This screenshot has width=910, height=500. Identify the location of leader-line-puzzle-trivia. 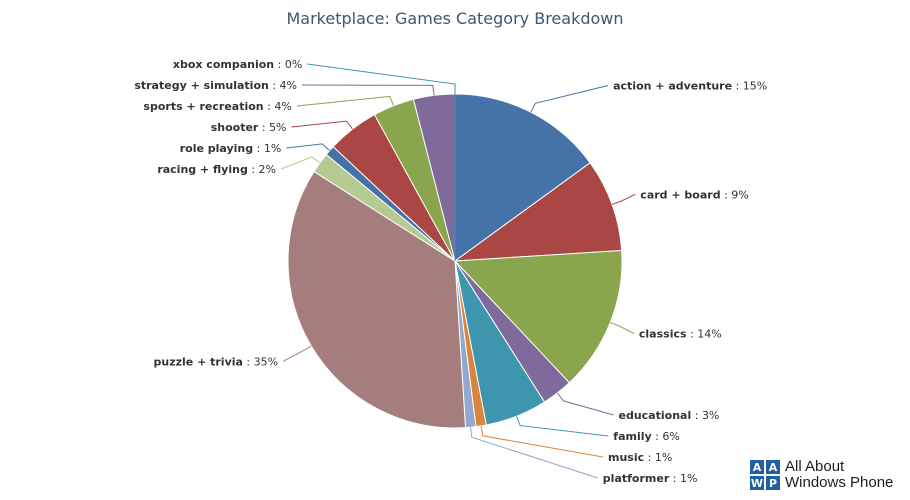
(297, 353).